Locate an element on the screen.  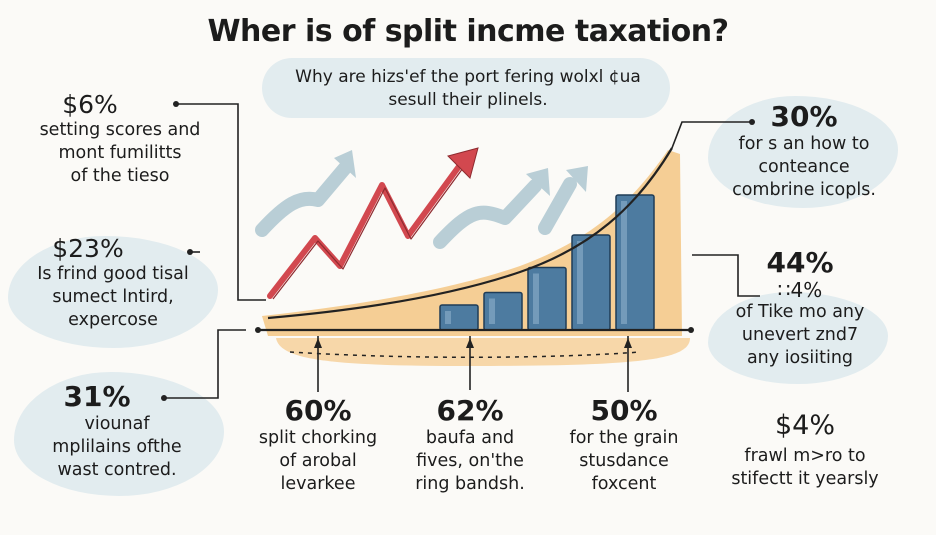
stat-value: 50% is located at coordinates (624, 410).